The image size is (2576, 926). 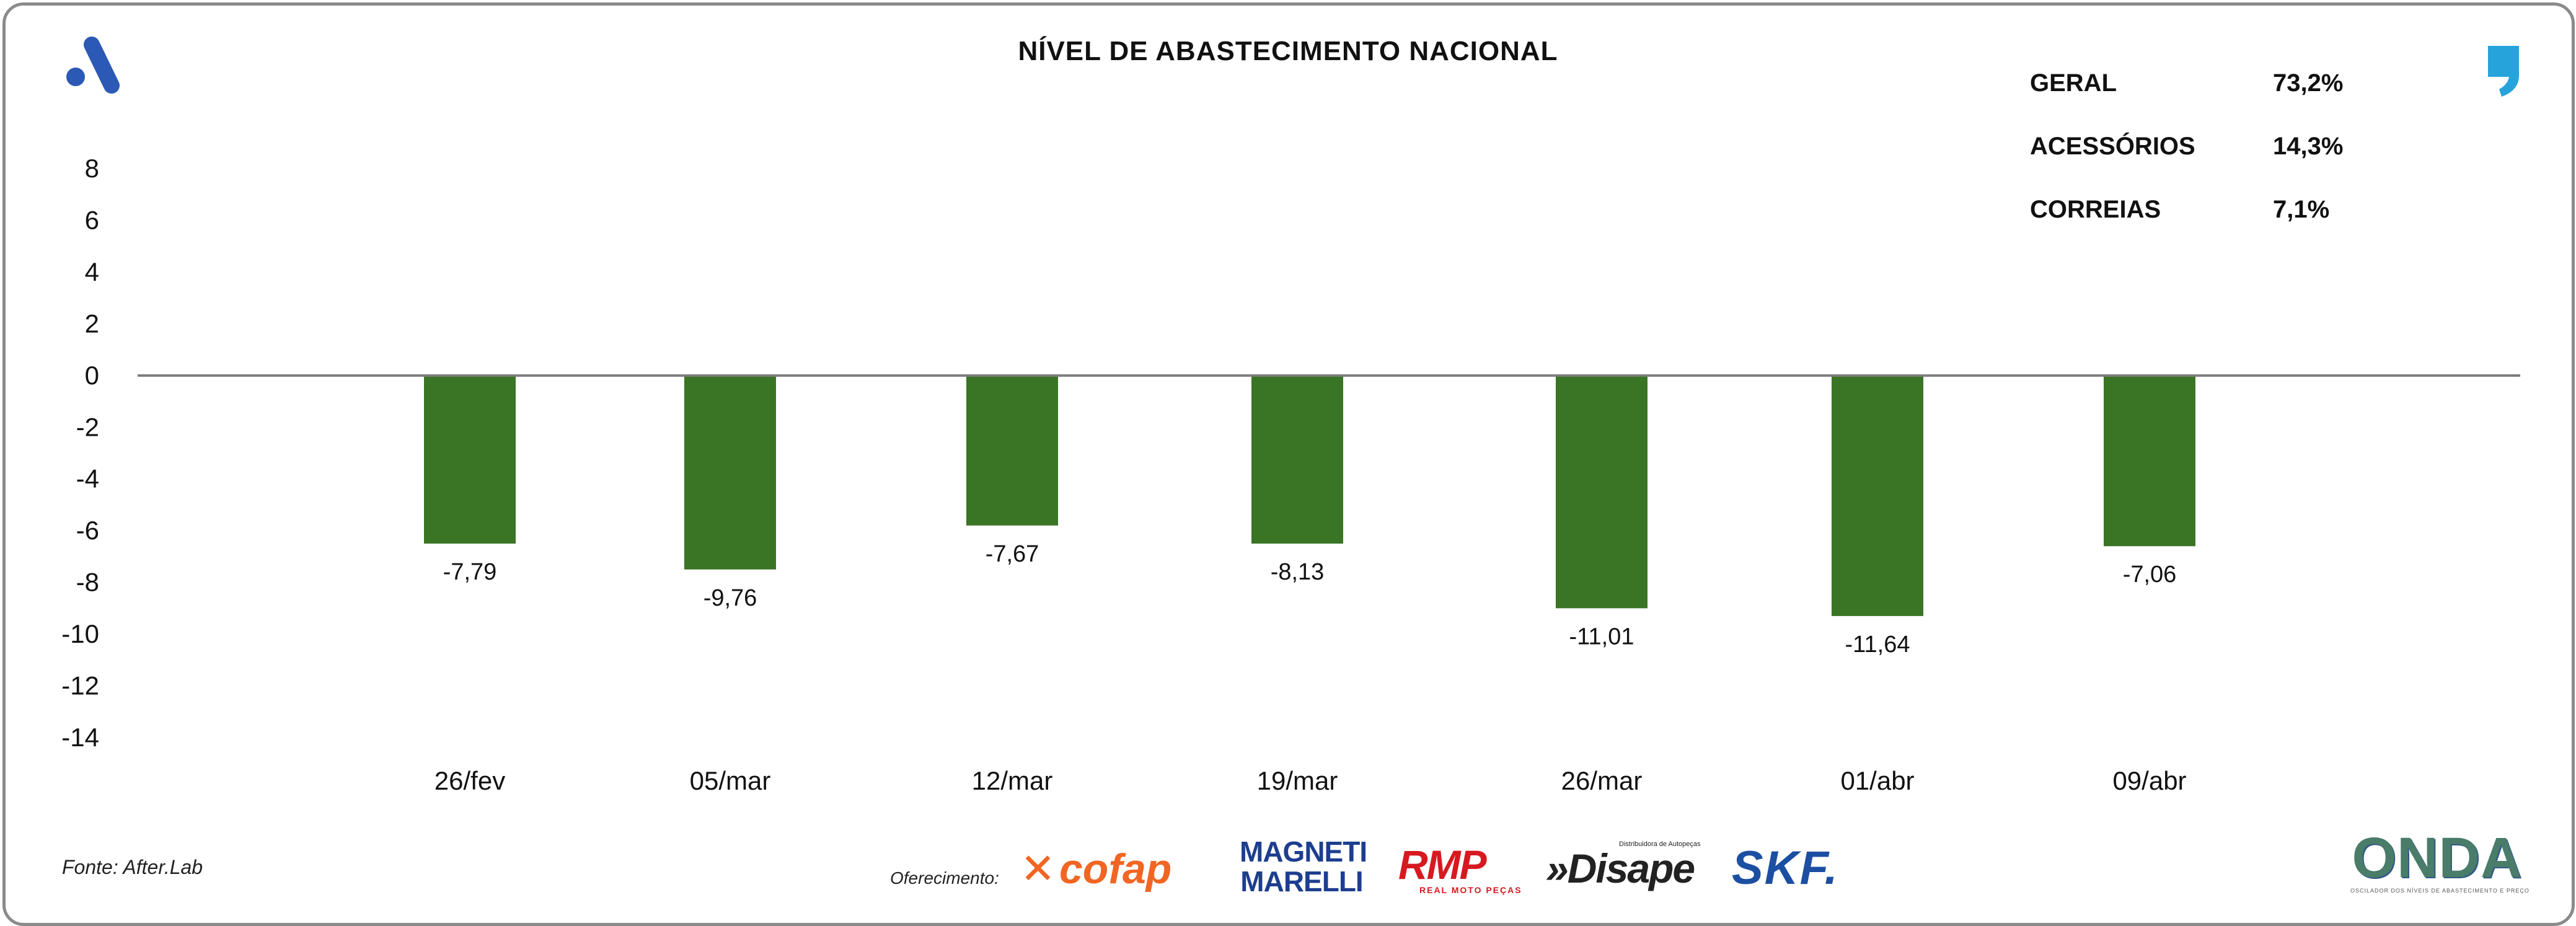 What do you see at coordinates (1470, 890) in the screenshot?
I see `rmp-subtitle: REAL MOTO PEÇAS` at bounding box center [1470, 890].